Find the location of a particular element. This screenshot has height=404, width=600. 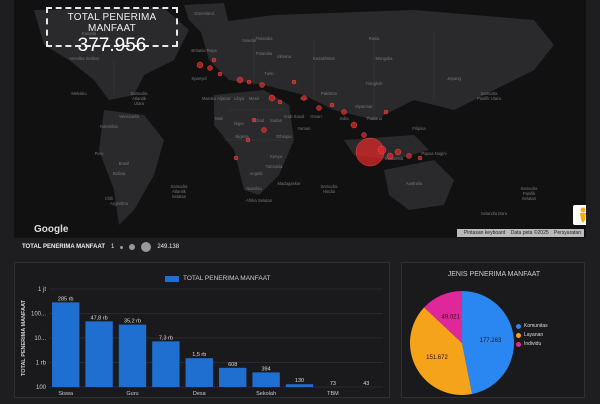

bar-value-label: 73 is located at coordinates (333, 384).